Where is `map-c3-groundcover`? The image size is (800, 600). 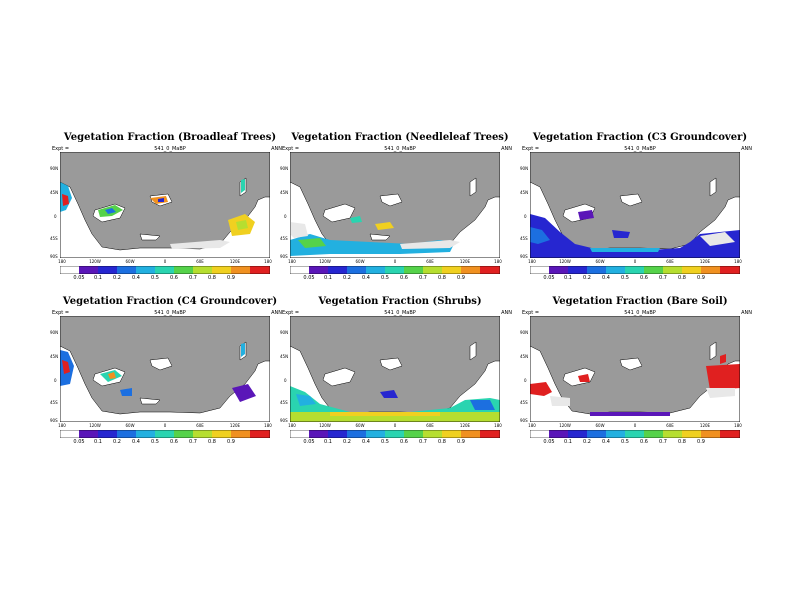
map-c3-groundcover is located at coordinates (635, 205).